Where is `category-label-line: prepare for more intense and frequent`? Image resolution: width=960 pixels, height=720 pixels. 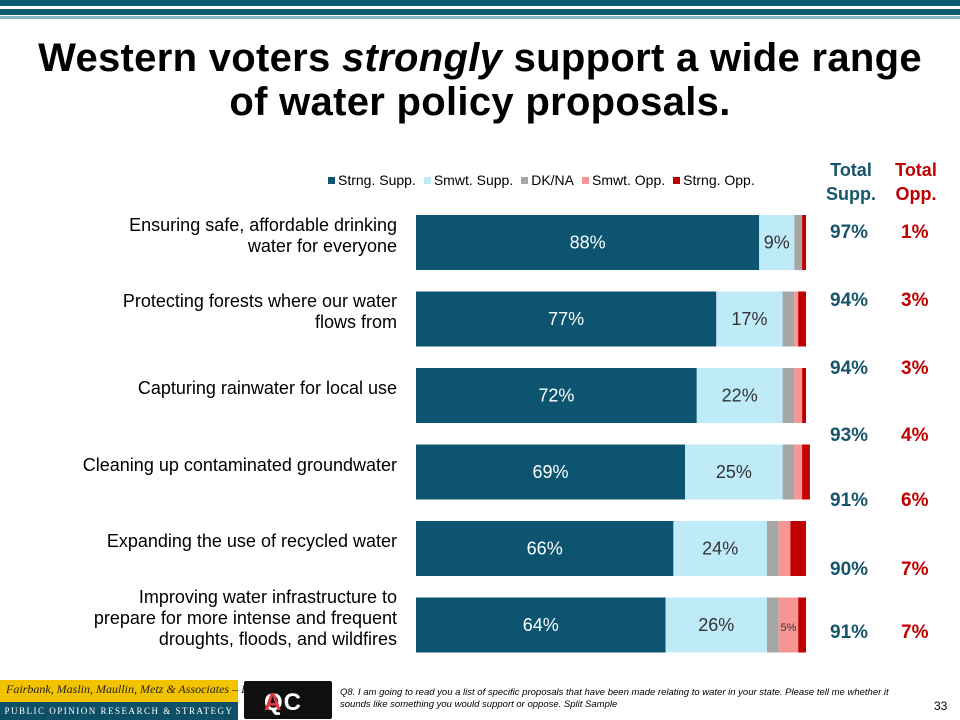 category-label-line: prepare for more intense and frequent is located at coordinates (245, 617).